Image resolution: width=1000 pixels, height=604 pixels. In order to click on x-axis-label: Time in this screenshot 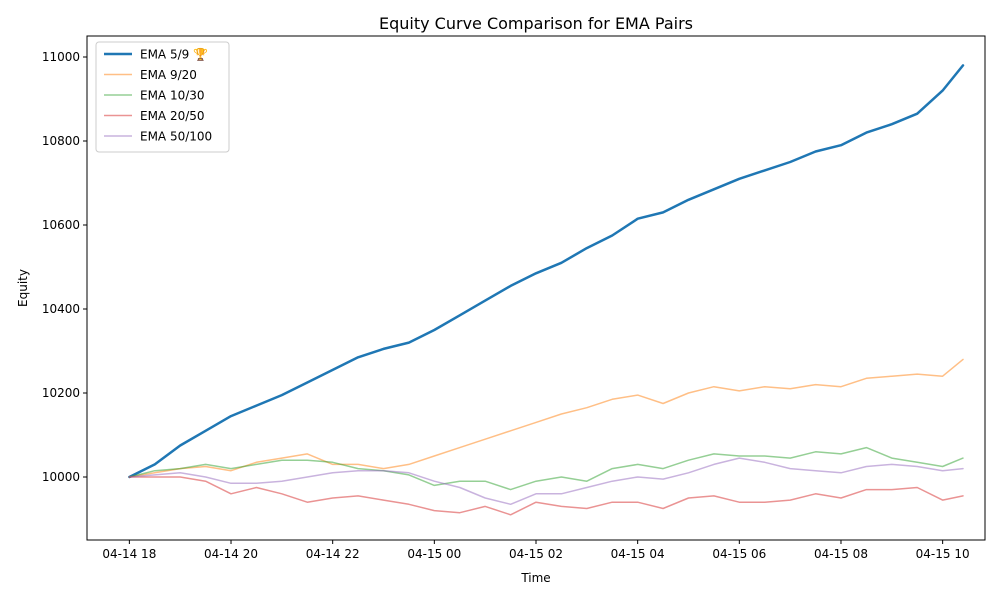, I will do `click(535, 578)`.